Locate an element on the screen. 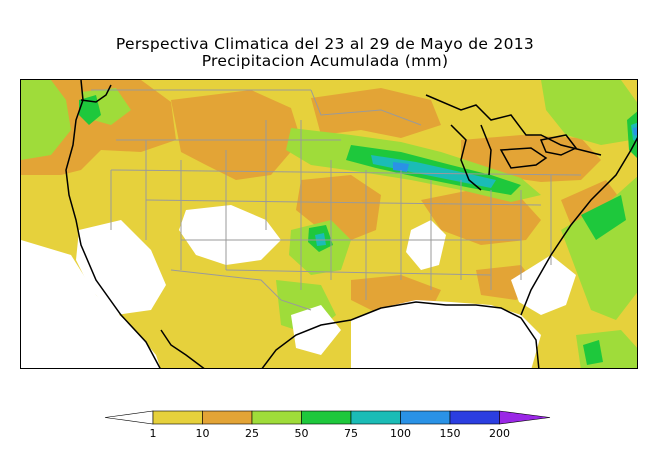 The width and height of the screenshot is (650, 450). title-line-2: Precipitacion Acumulada (mm) is located at coordinates (325, 61).